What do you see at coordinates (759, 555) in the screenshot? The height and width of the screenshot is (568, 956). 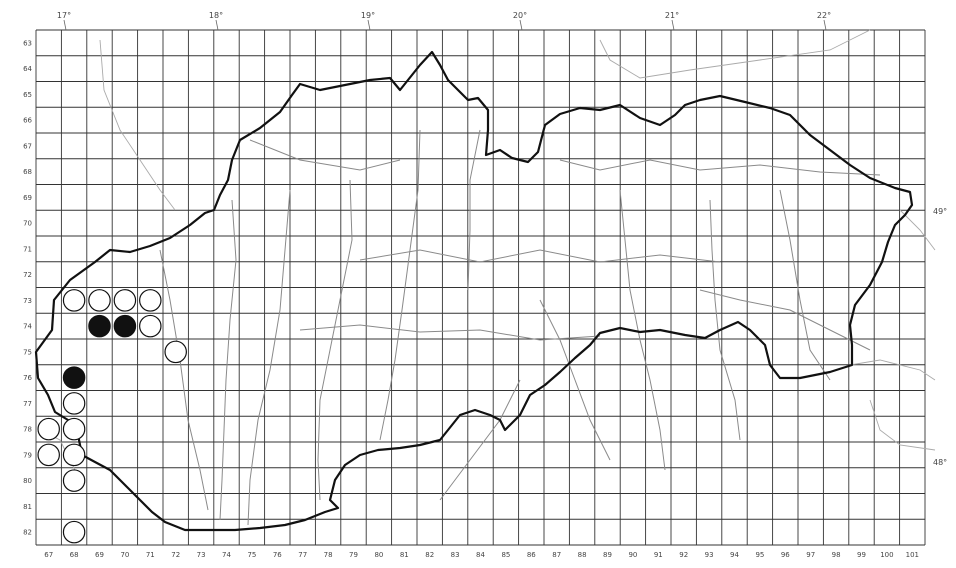 I see `bottom-grid-label: 95` at bounding box center [759, 555].